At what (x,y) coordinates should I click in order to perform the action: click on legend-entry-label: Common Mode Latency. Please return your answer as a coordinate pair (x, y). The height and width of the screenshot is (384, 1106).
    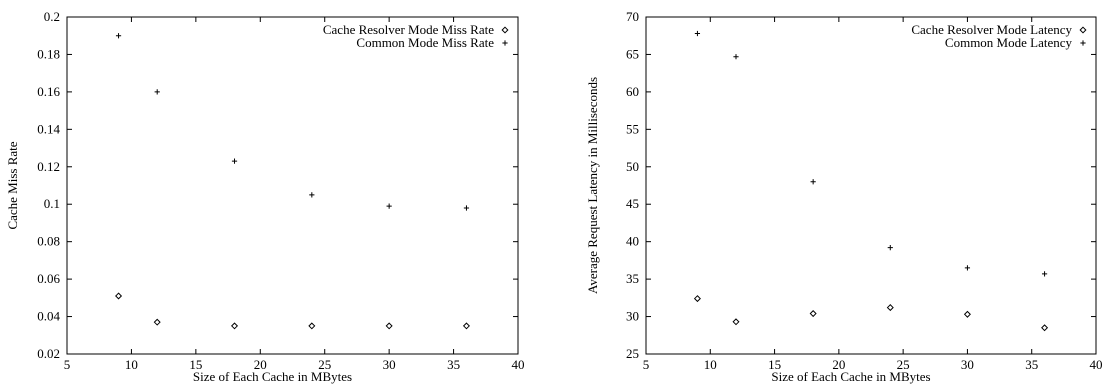
    Looking at the image, I should click on (1009, 42).